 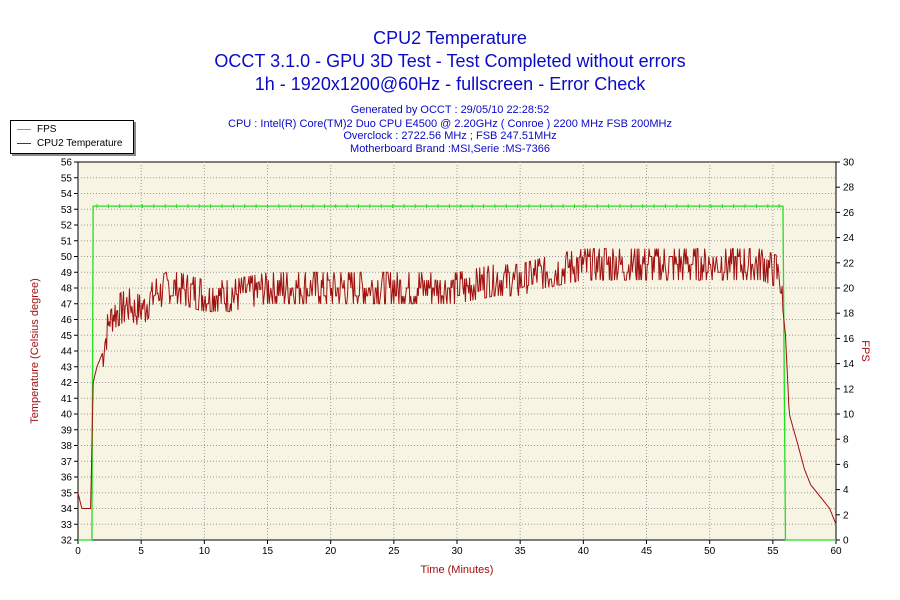 I want to click on x-tick-label: 35, so click(x=521, y=551).